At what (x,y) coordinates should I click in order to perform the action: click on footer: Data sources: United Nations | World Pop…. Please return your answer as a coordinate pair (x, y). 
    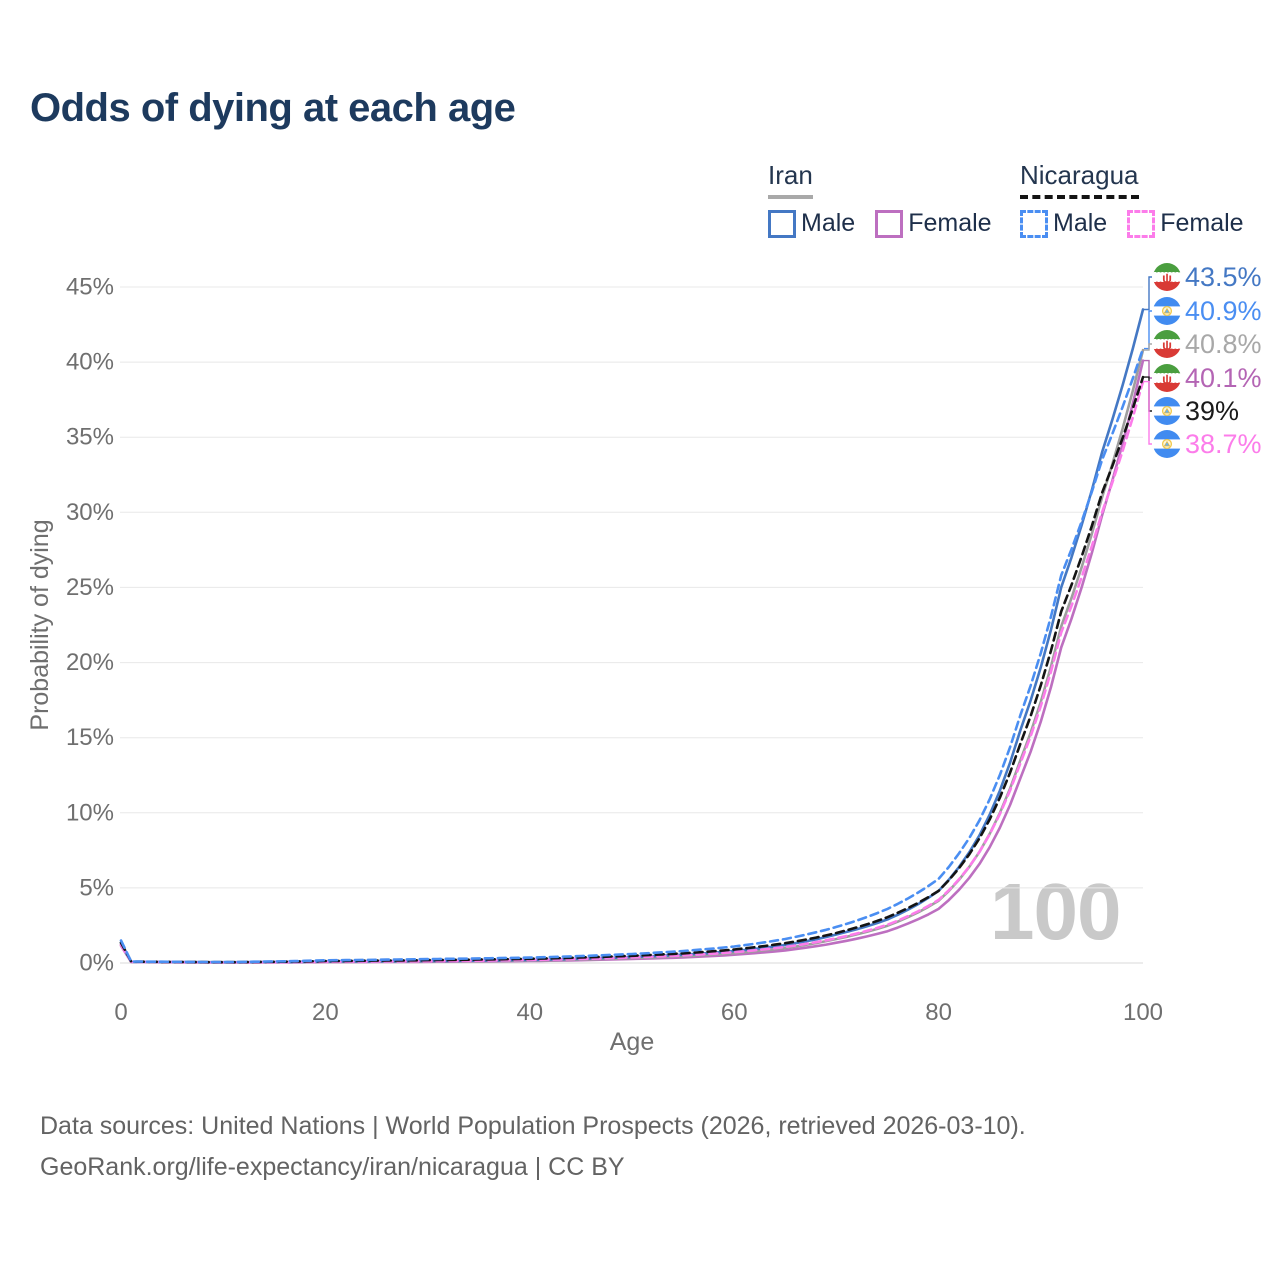
    Looking at the image, I should click on (533, 1147).